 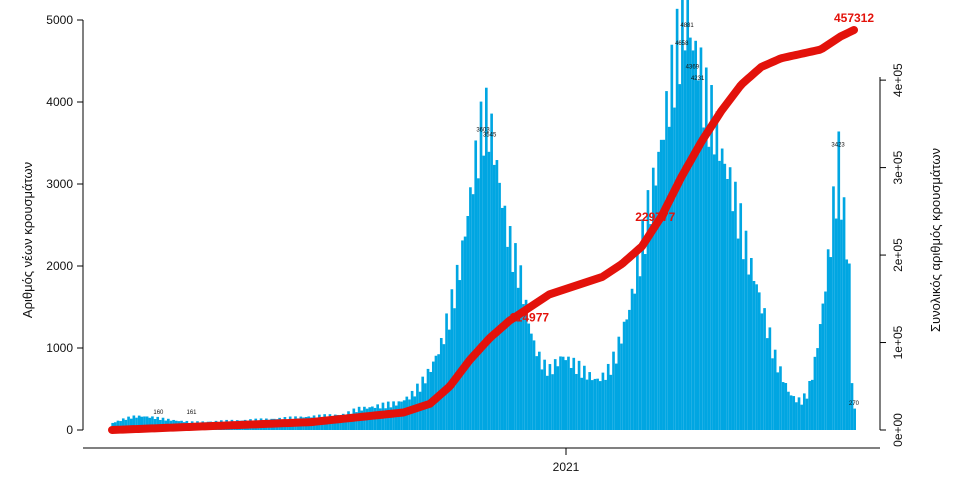 I want to click on left-y-axis-title: Αριθμός νέων κρουσμάτων, so click(x=27, y=240).